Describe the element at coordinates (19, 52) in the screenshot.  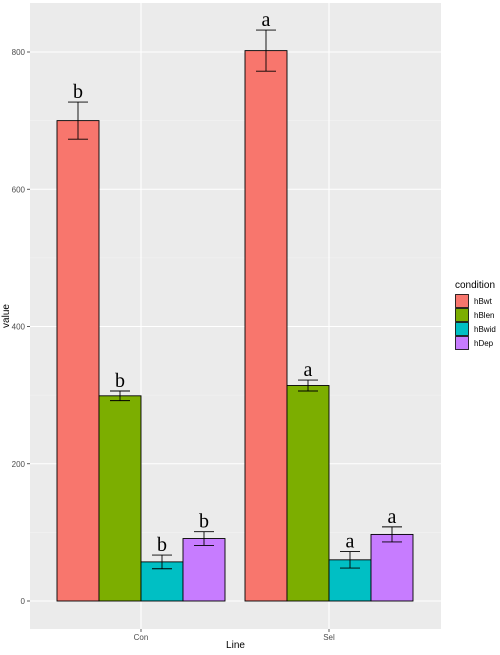
I see `y-tick-label: 800` at that location.